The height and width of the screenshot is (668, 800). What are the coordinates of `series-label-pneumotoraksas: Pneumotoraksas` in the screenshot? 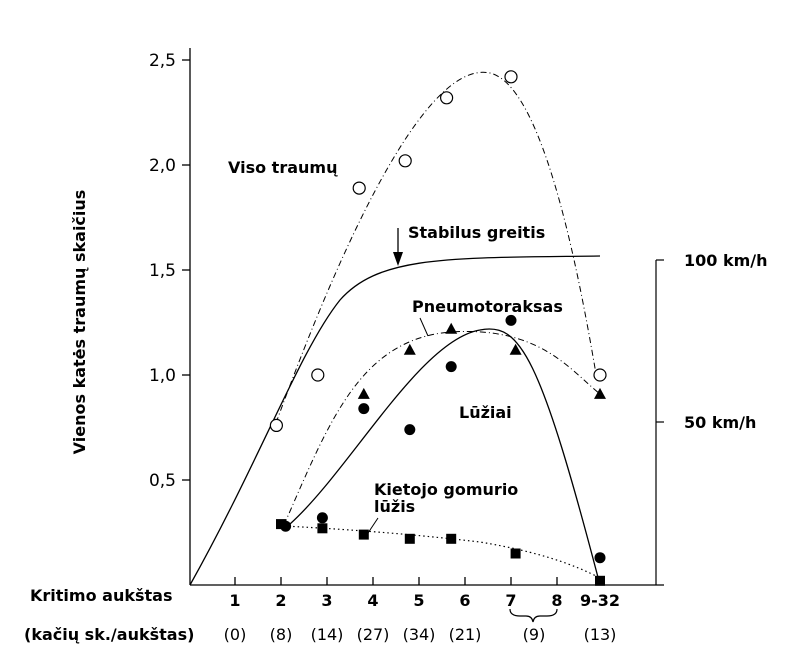 It's located at (487, 306).